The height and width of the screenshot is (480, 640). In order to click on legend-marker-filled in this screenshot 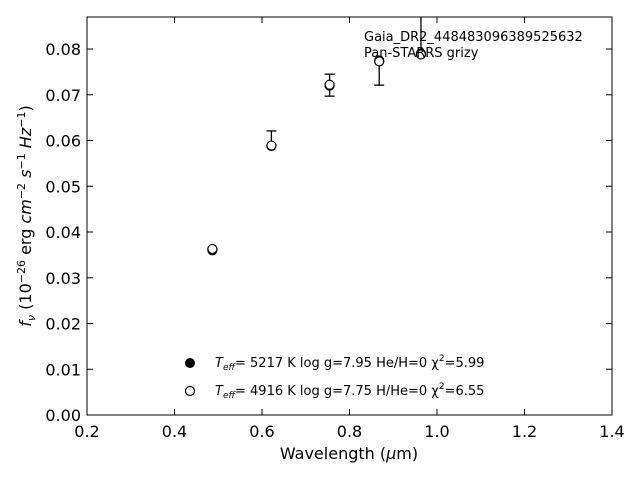, I will do `click(190, 363)`.